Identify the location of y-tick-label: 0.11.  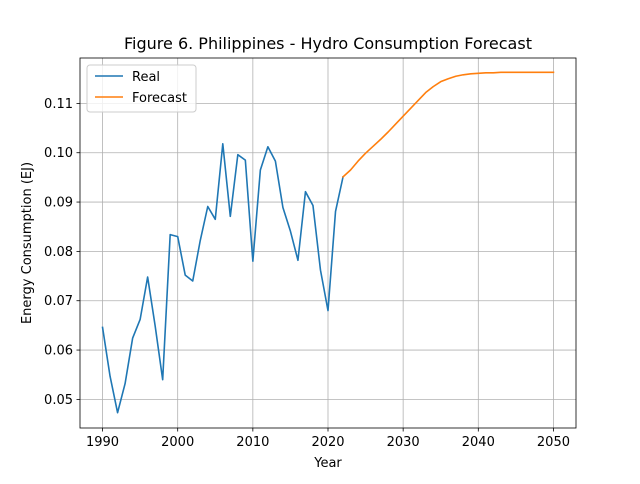
(58, 104).